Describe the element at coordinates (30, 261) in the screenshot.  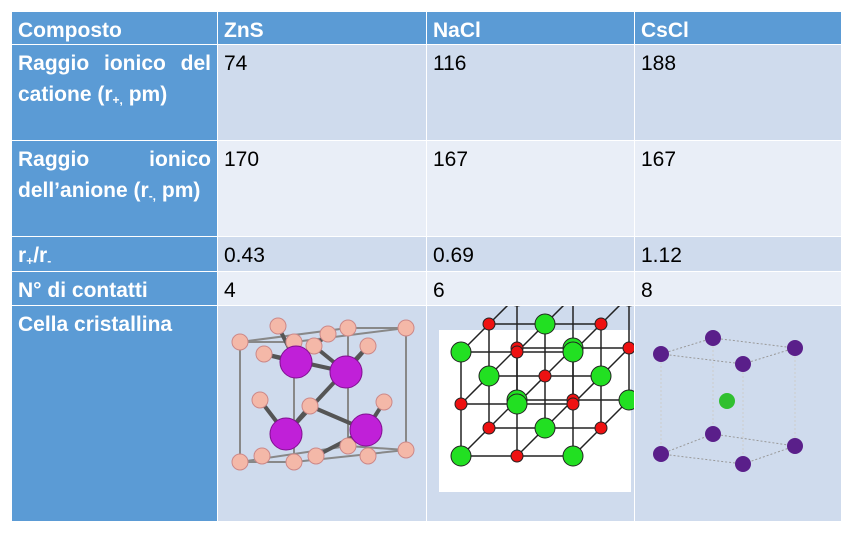
I see `subscript: +` at that location.